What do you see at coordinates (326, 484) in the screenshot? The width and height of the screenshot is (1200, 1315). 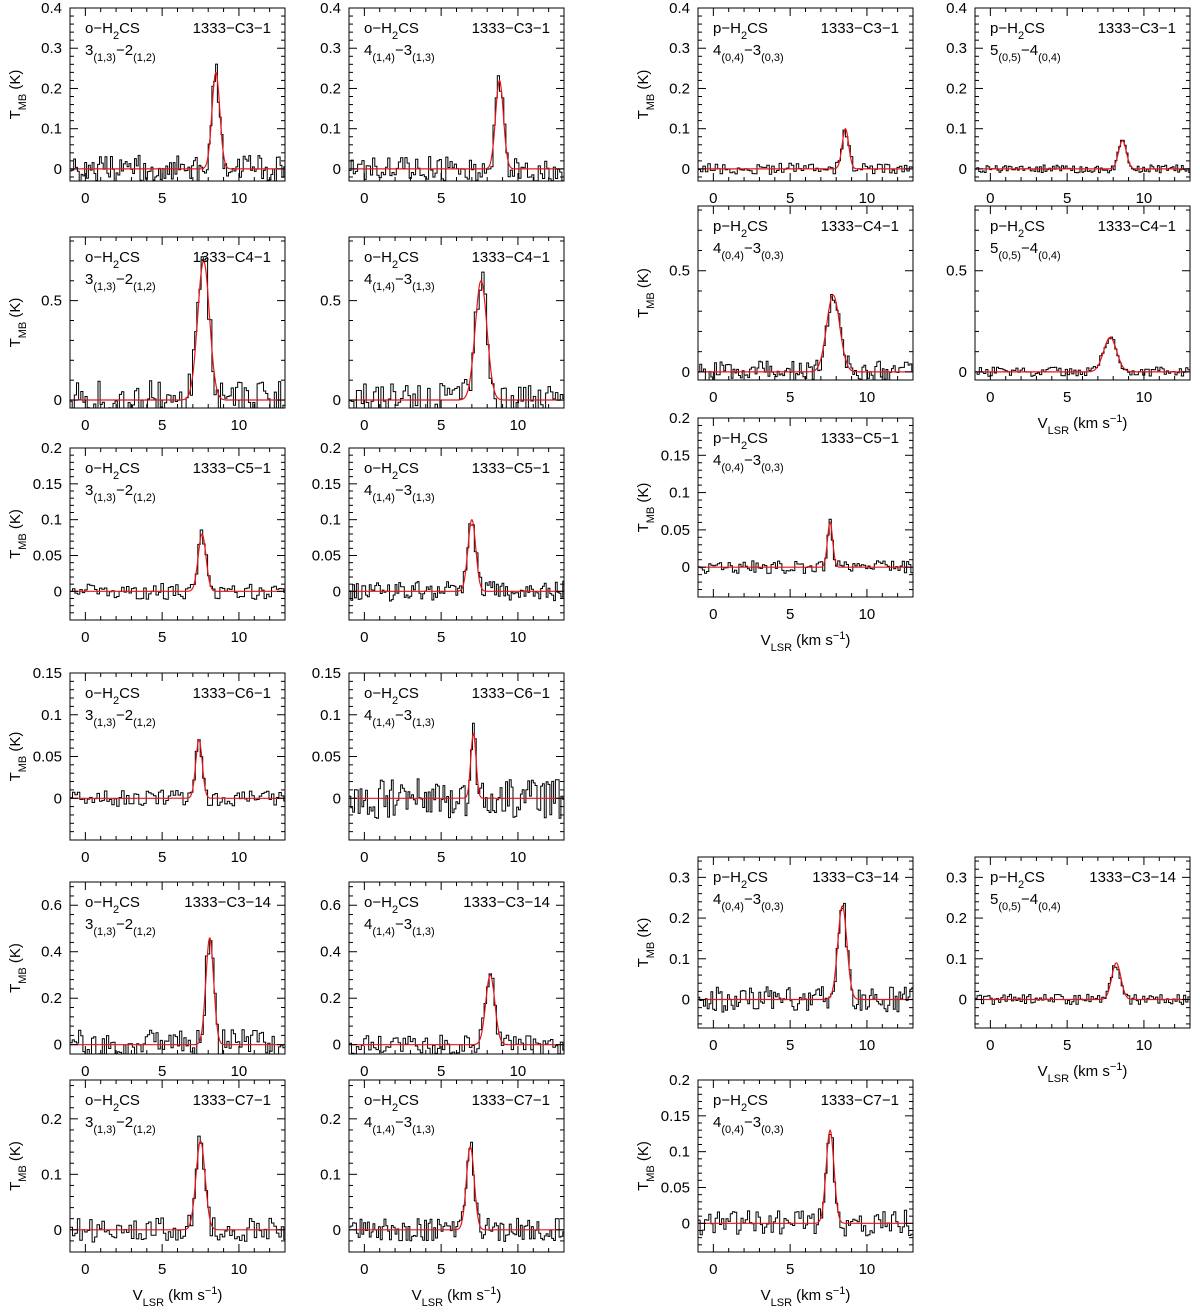 I see `y-tick-label: 0.15` at bounding box center [326, 484].